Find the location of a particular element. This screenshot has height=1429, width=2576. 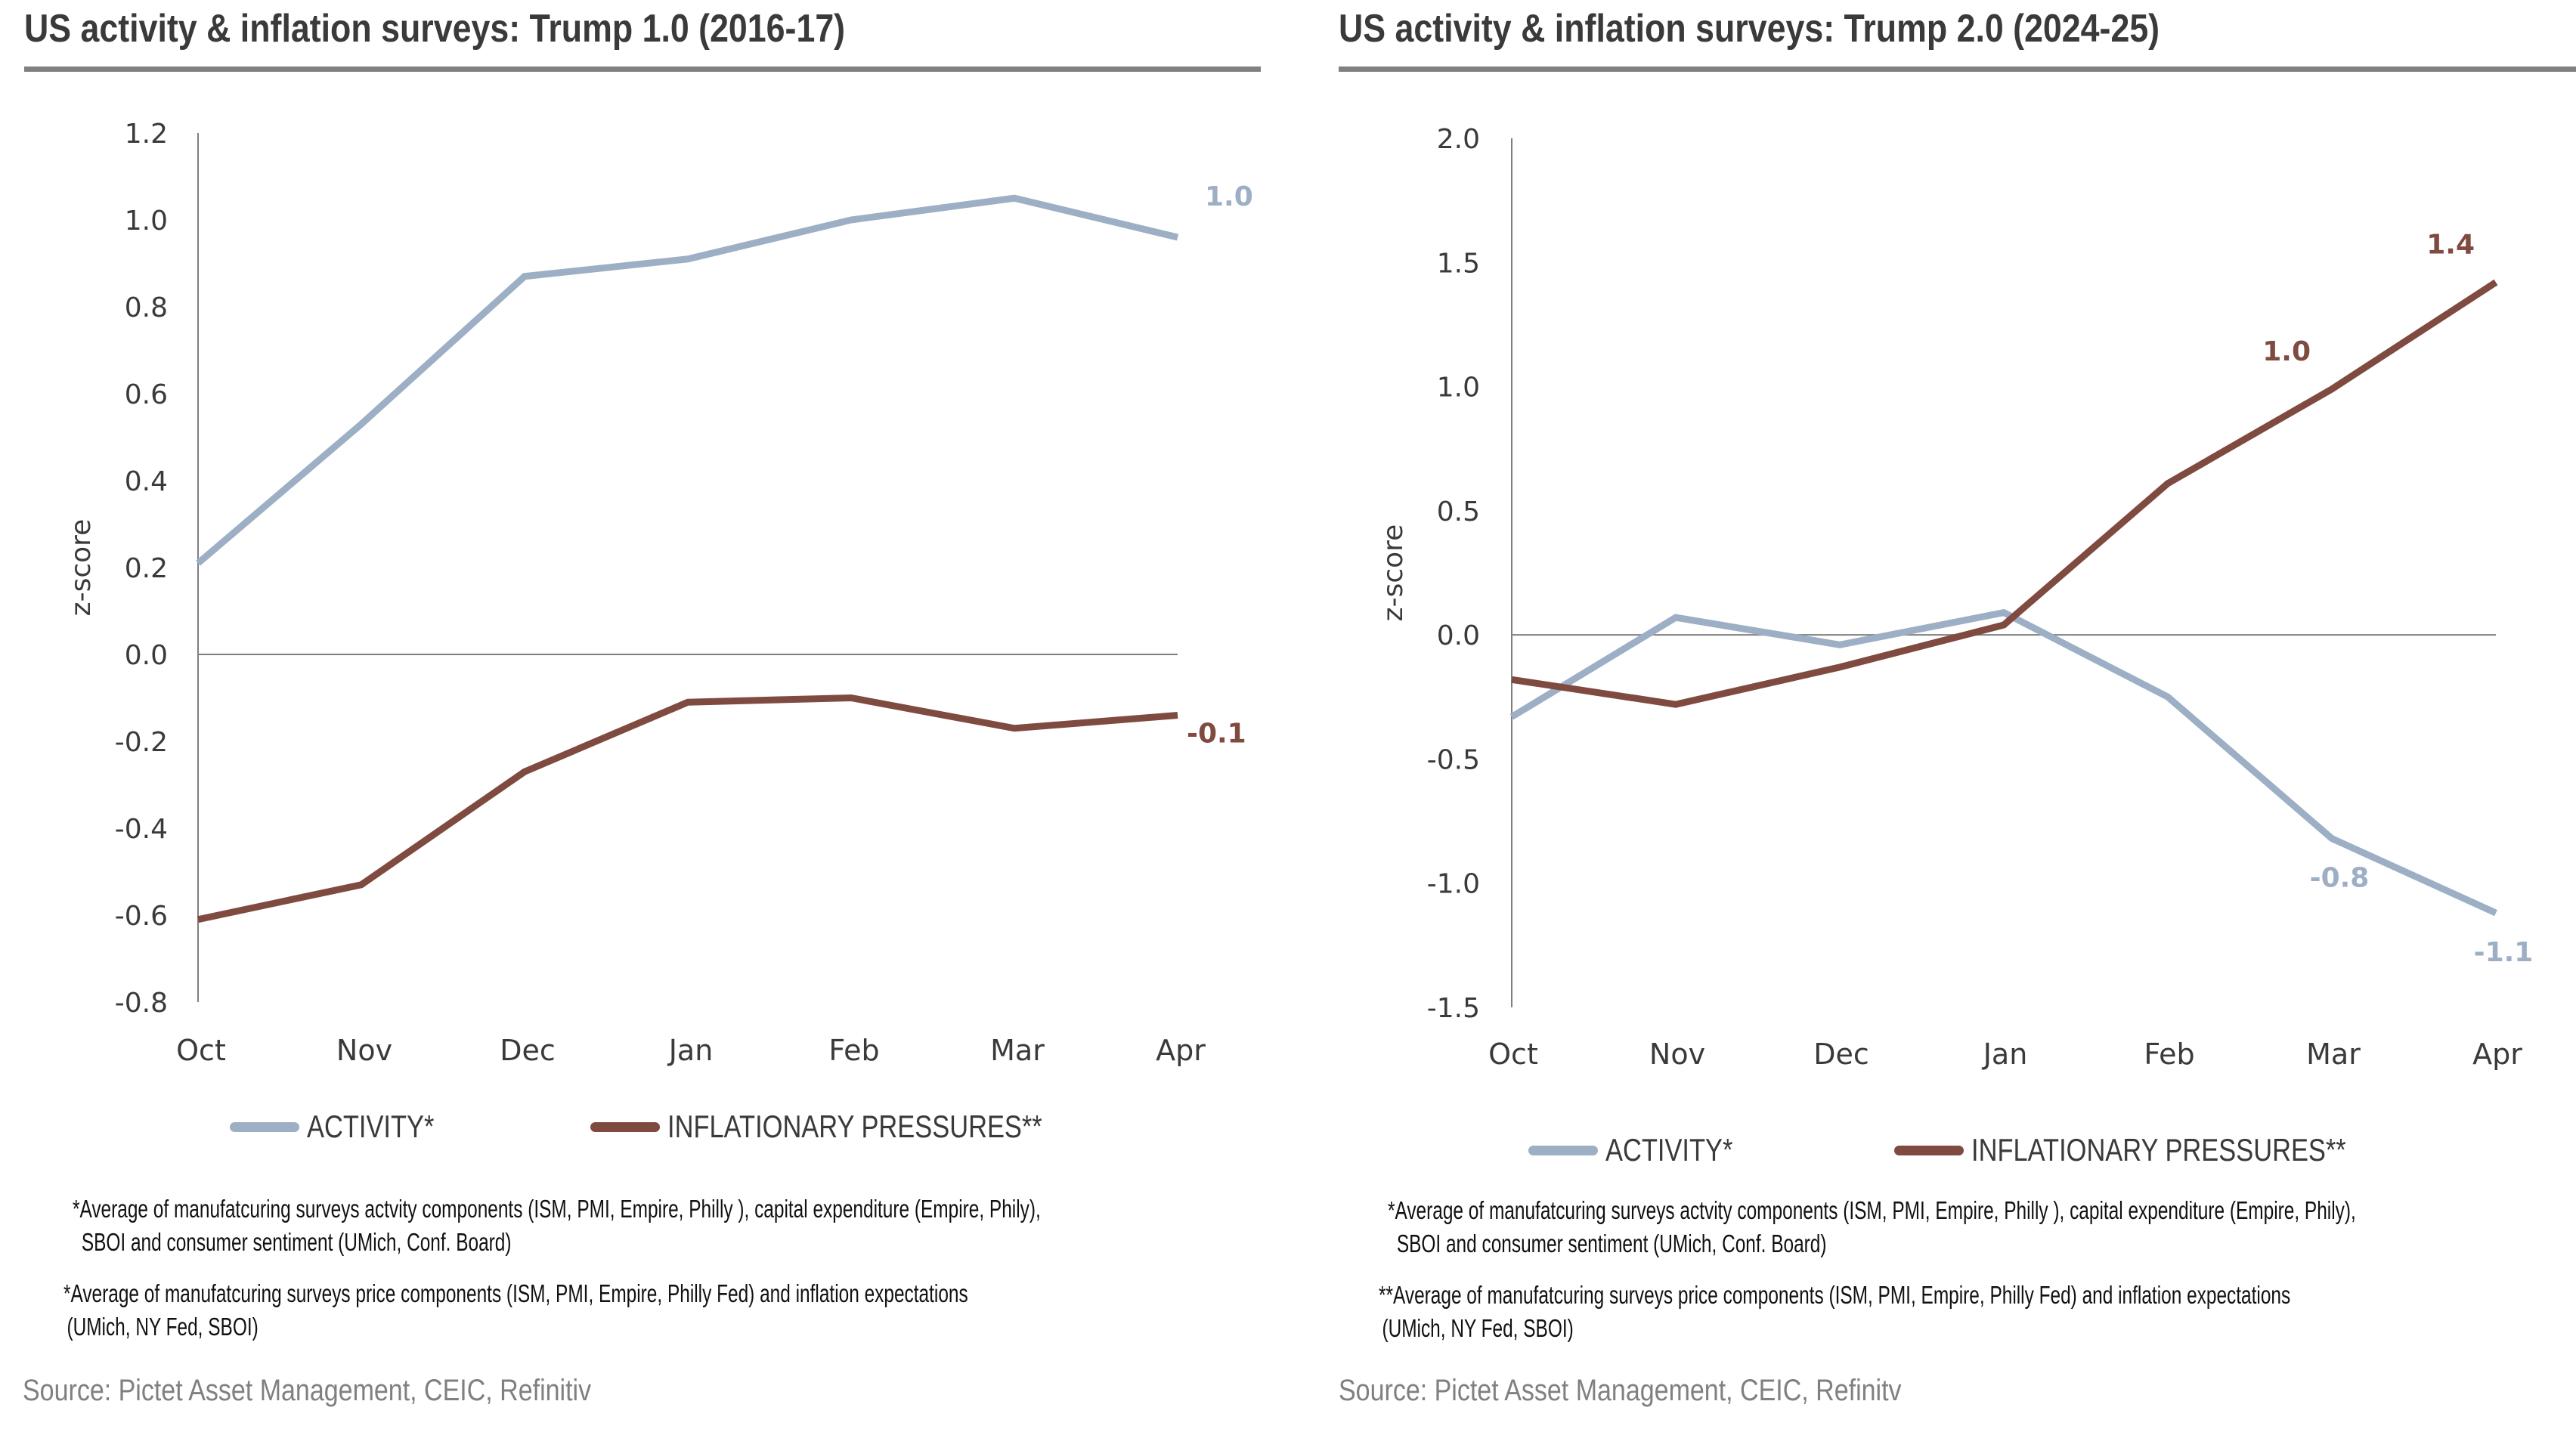

data-label-inflation: 1.0 is located at coordinates (2286, 352).